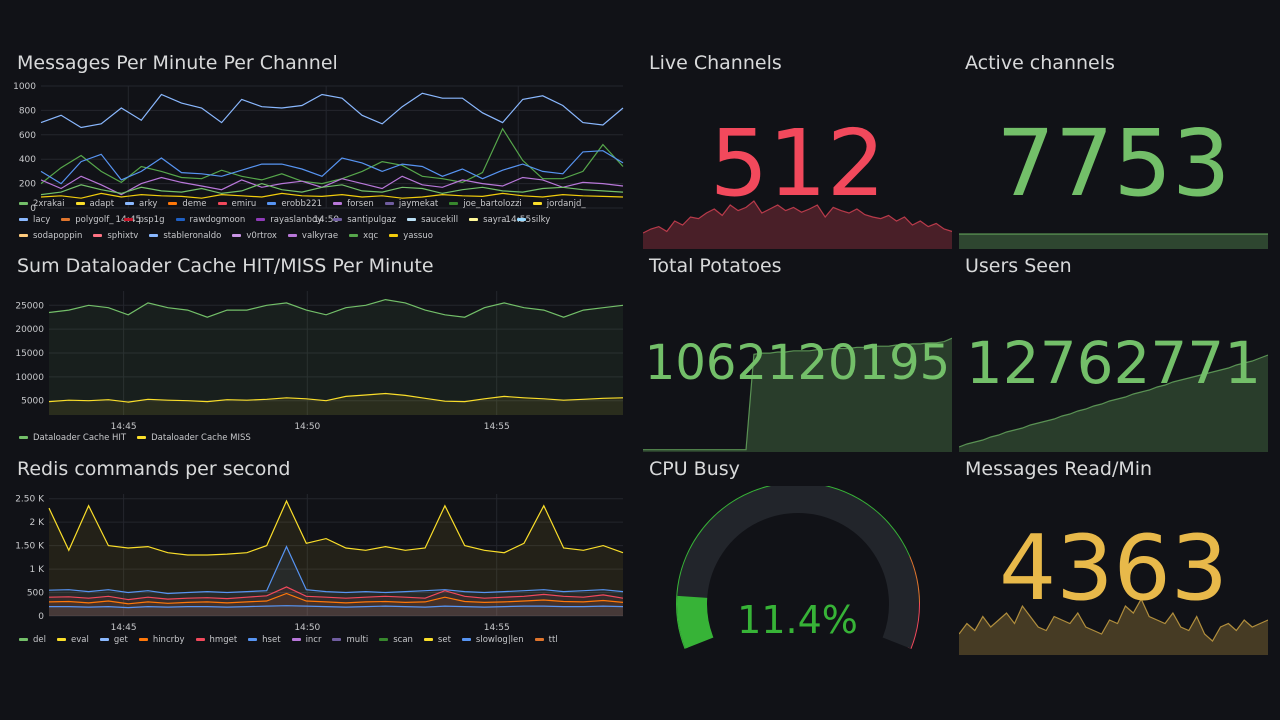 The image size is (1280, 720). Describe the element at coordinates (294, 204) in the screenshot. I see `legend-item: erobb221` at that location.